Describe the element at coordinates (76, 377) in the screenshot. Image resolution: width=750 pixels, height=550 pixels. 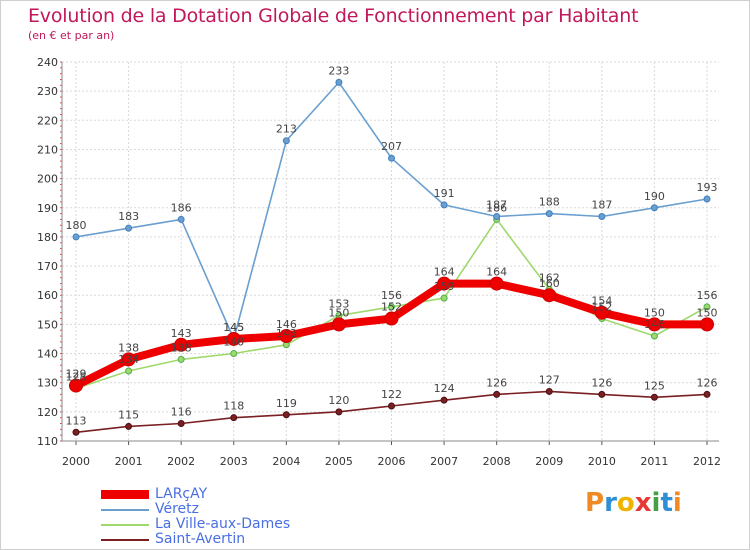
I see `data-label-la-ville-aux-dames: 128` at that location.